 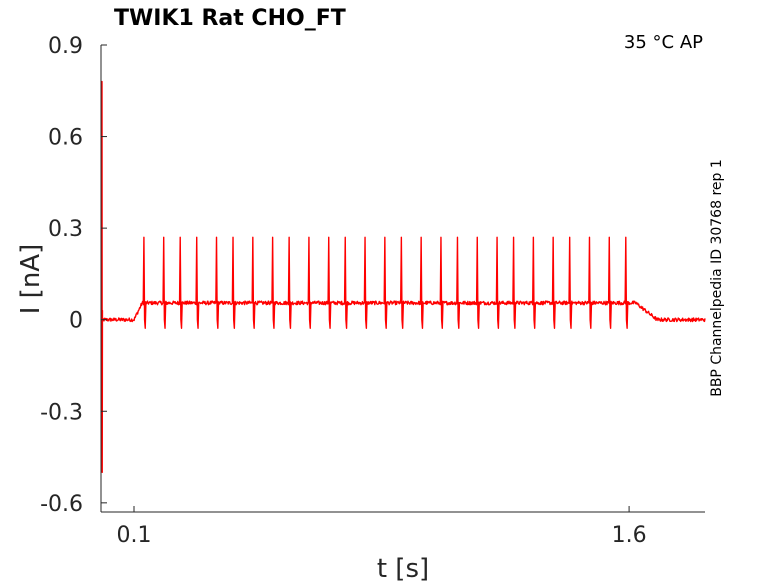 What do you see at coordinates (76, 321) in the screenshot?
I see `y-tick-label: 0` at bounding box center [76, 321].